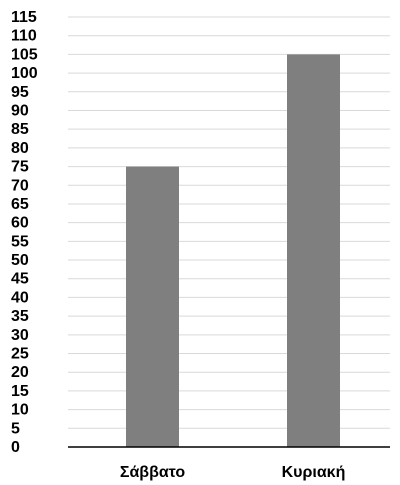  What do you see at coordinates (24, 54) in the screenshot?
I see `y-tick-label: 105` at bounding box center [24, 54].